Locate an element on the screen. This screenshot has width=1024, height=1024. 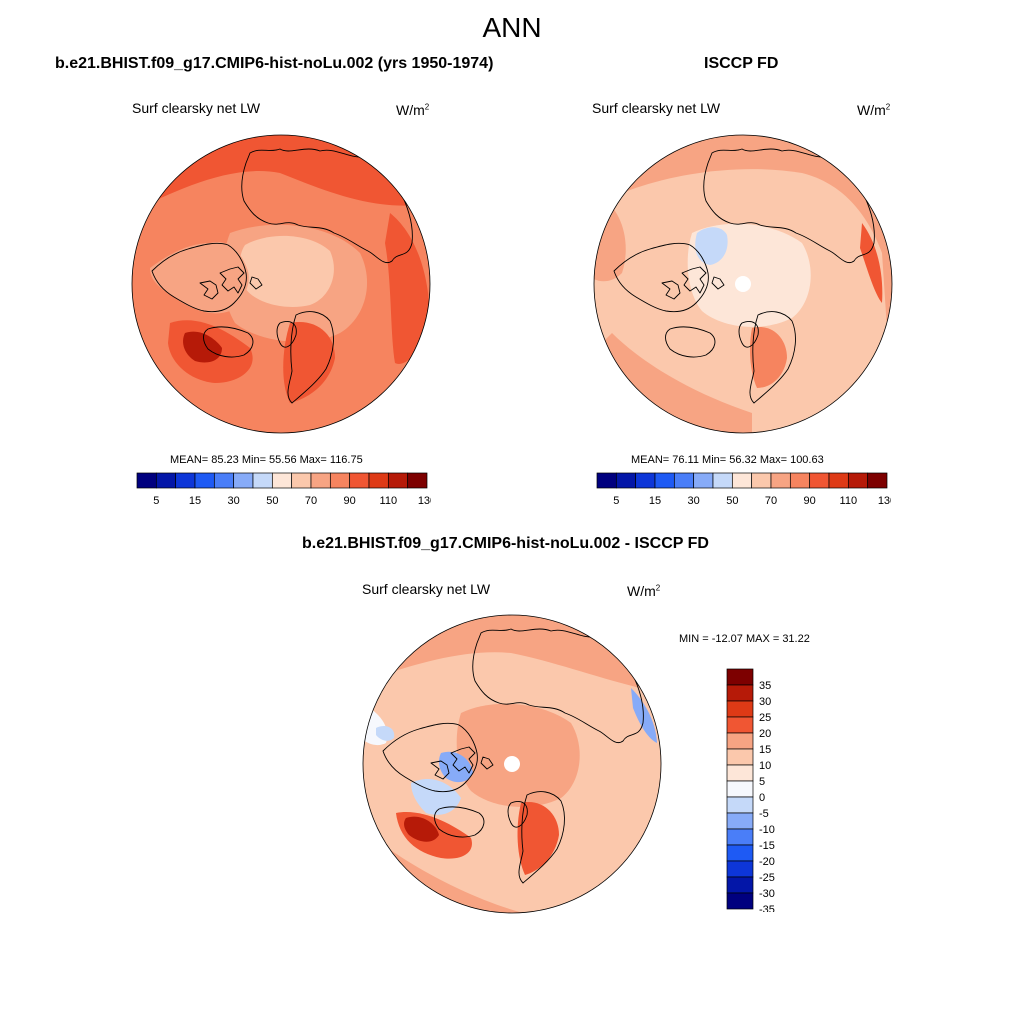
panel-3-colorbar-tick-label: -15 is located at coordinates (767, 846).